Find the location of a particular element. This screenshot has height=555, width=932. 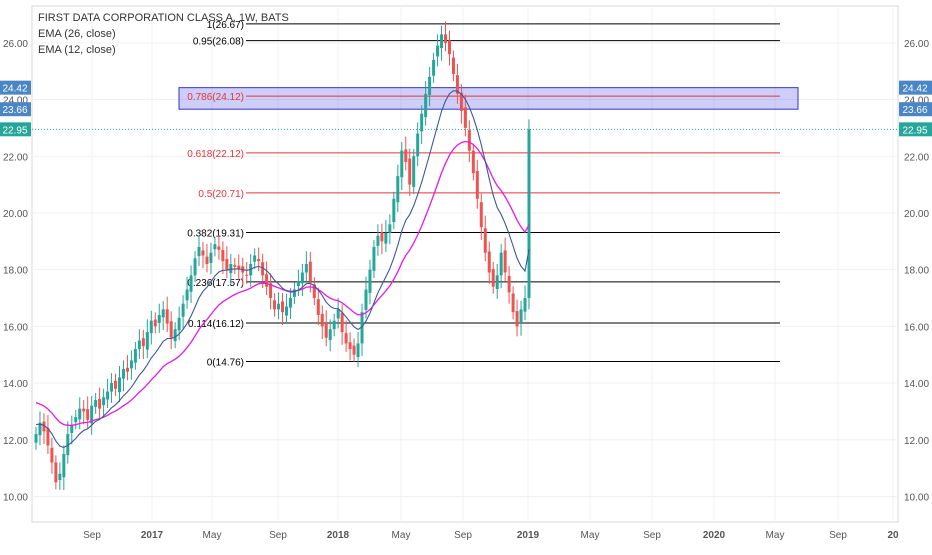

y-tick-label-left: 14.00 is located at coordinates (15, 384).